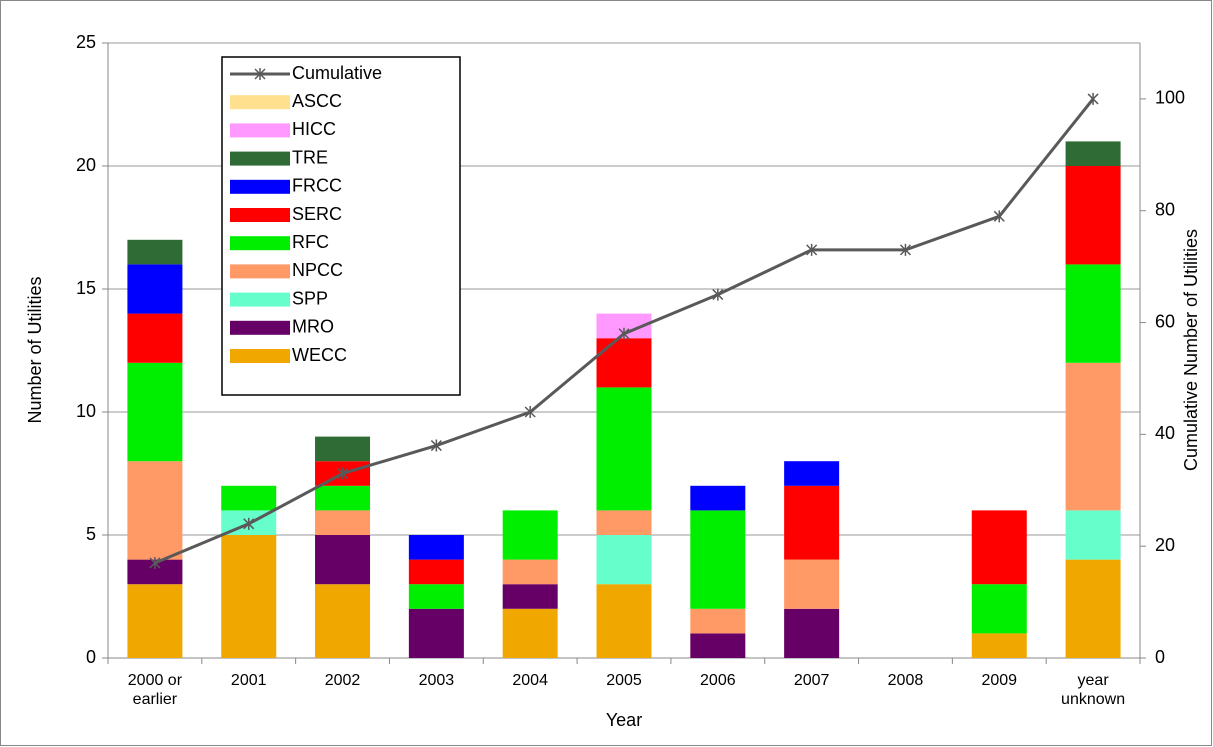 The width and height of the screenshot is (1213, 747). What do you see at coordinates (811, 680) in the screenshot?
I see `x-tick-label: 2007` at bounding box center [811, 680].